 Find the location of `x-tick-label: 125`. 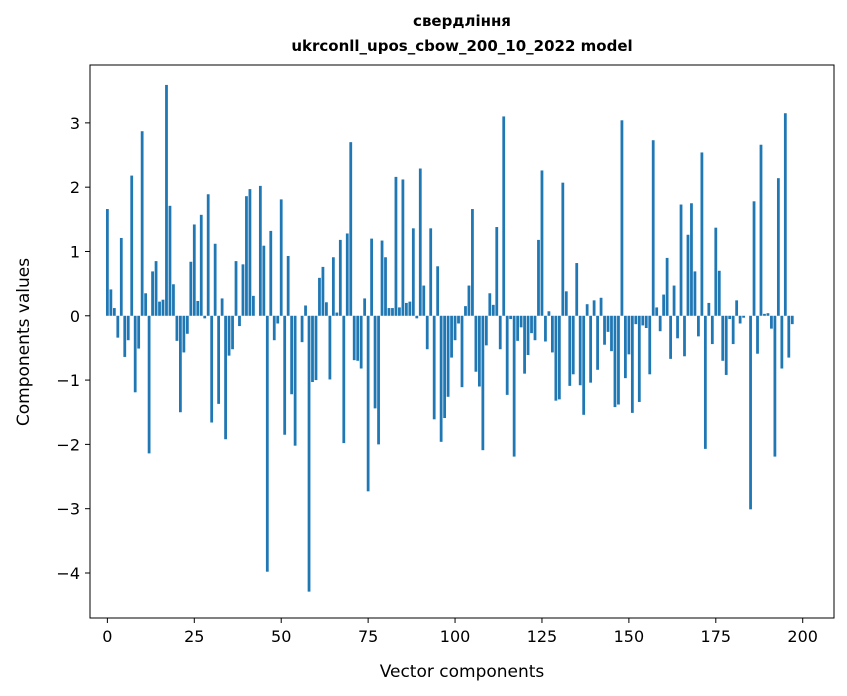

x-tick-label: 125 is located at coordinates (542, 636).